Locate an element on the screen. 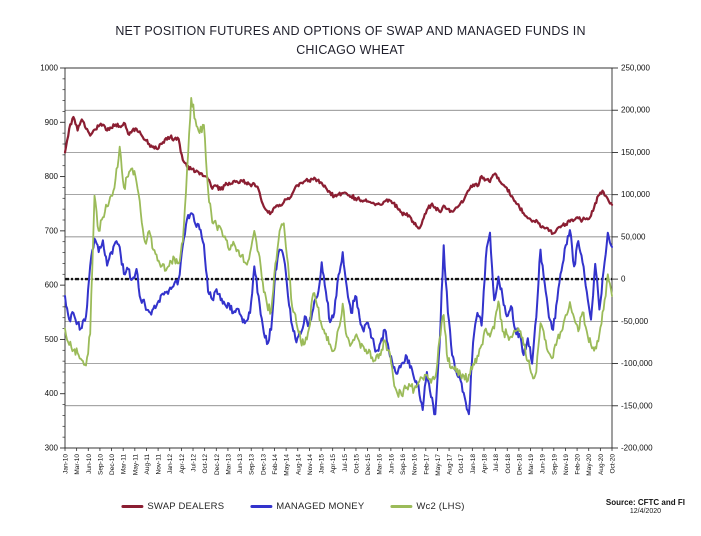 This screenshot has width=701, height=536. source-attribution: Source: CFTC and FI is located at coordinates (645, 502).